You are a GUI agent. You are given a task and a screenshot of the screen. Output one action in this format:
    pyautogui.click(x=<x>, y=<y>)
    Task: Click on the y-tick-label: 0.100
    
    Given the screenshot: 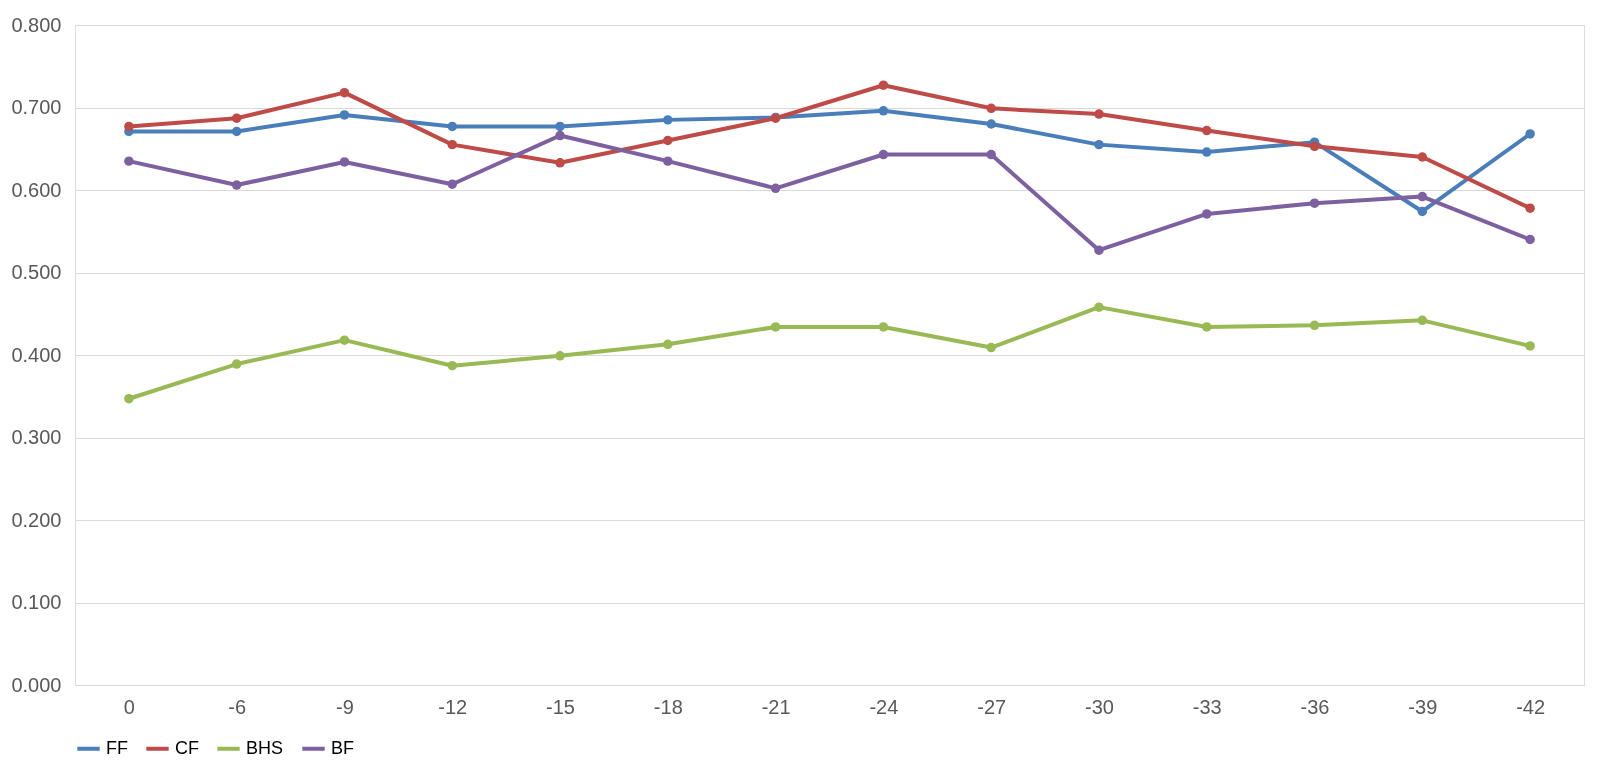 What is the action you would take?
    pyautogui.click(x=36, y=602)
    